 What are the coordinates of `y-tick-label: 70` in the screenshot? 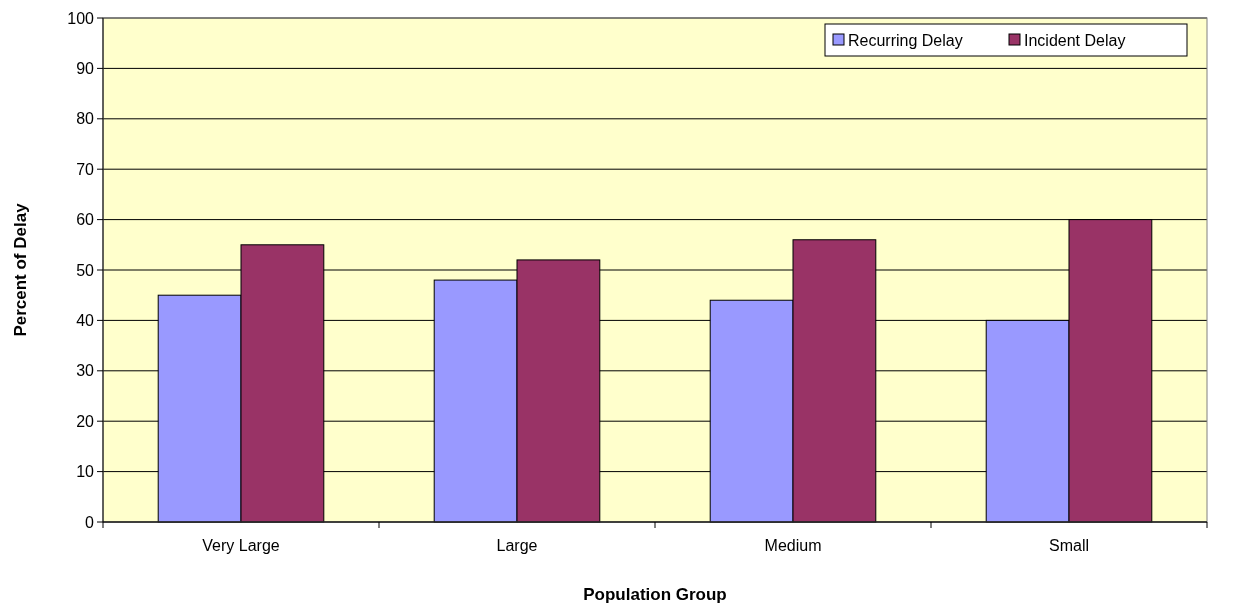 It's located at (85, 169).